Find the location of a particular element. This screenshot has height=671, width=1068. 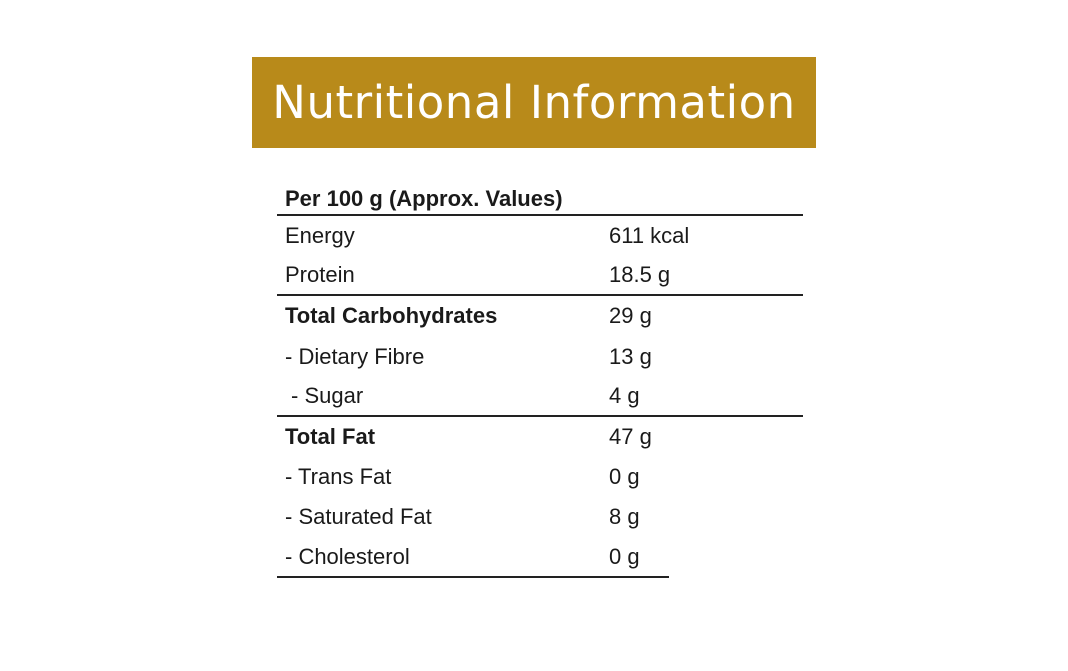

page-title: Nutritional Information is located at coordinates (534, 102).